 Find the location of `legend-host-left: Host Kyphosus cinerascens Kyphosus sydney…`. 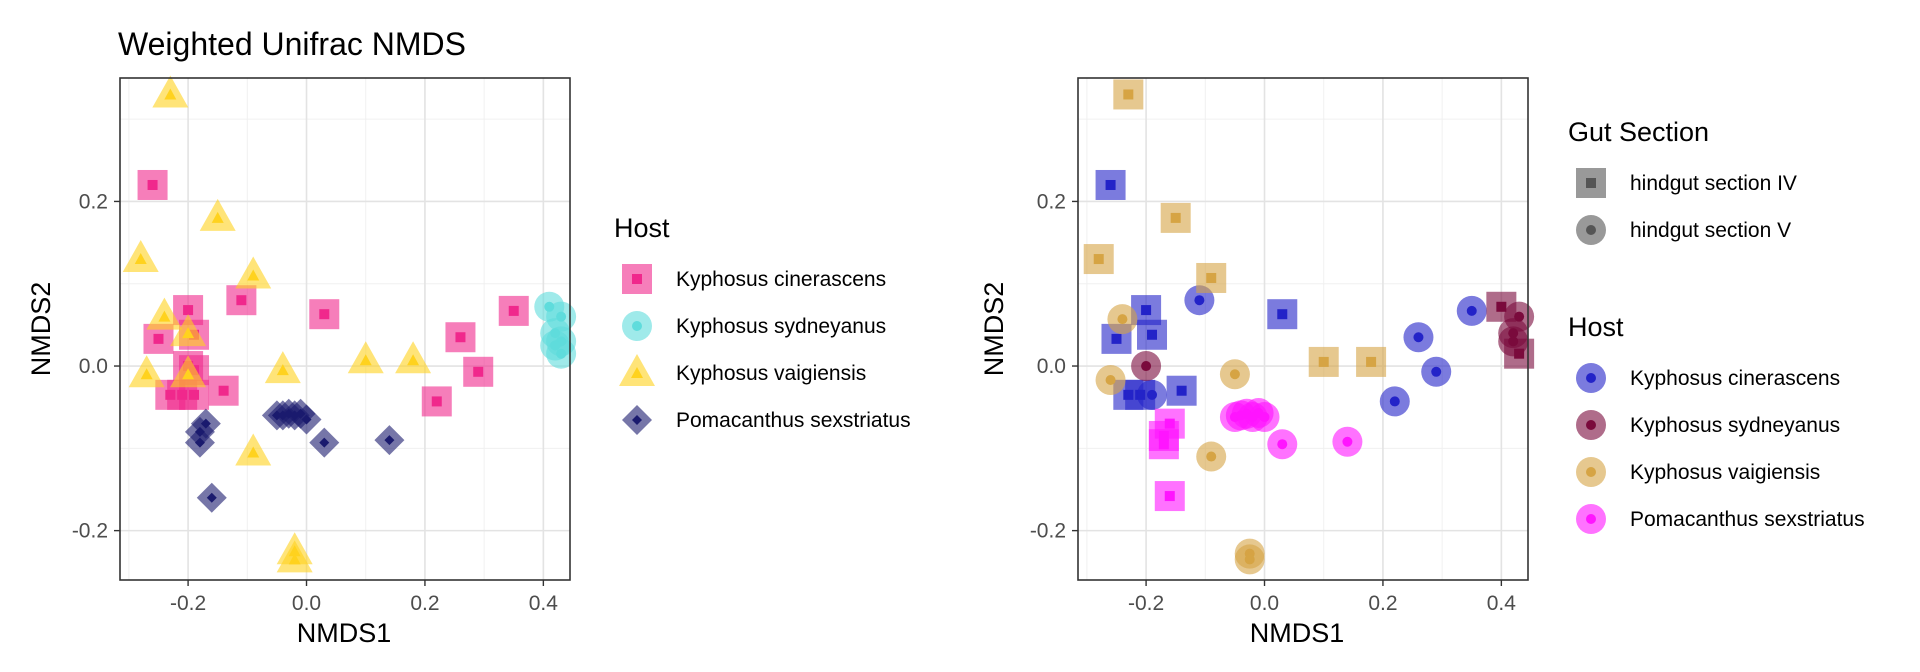

legend-host-left: Host Kyphosus cinerascens Kyphosus sydney… is located at coordinates (762, 324).